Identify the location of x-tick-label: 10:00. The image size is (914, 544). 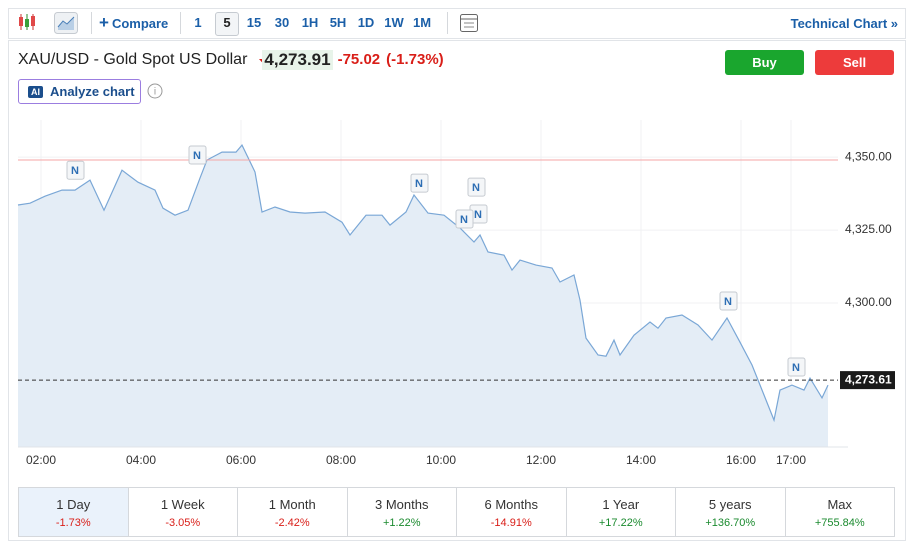
(441, 460).